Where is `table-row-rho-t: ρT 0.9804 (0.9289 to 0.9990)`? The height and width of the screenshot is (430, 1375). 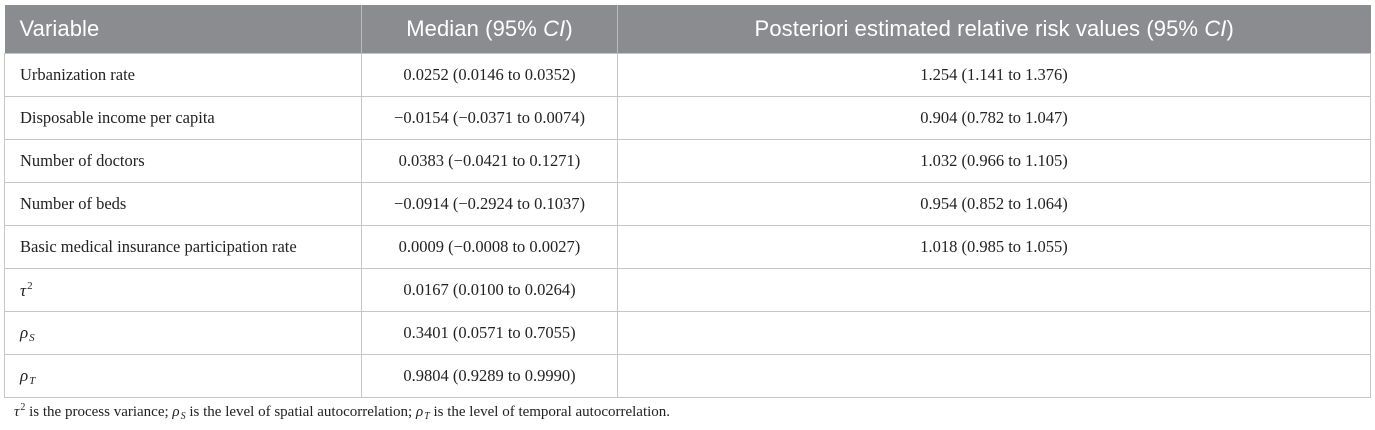 table-row-rho-t: ρT 0.9804 (0.9289 to 0.9990) is located at coordinates (687, 376).